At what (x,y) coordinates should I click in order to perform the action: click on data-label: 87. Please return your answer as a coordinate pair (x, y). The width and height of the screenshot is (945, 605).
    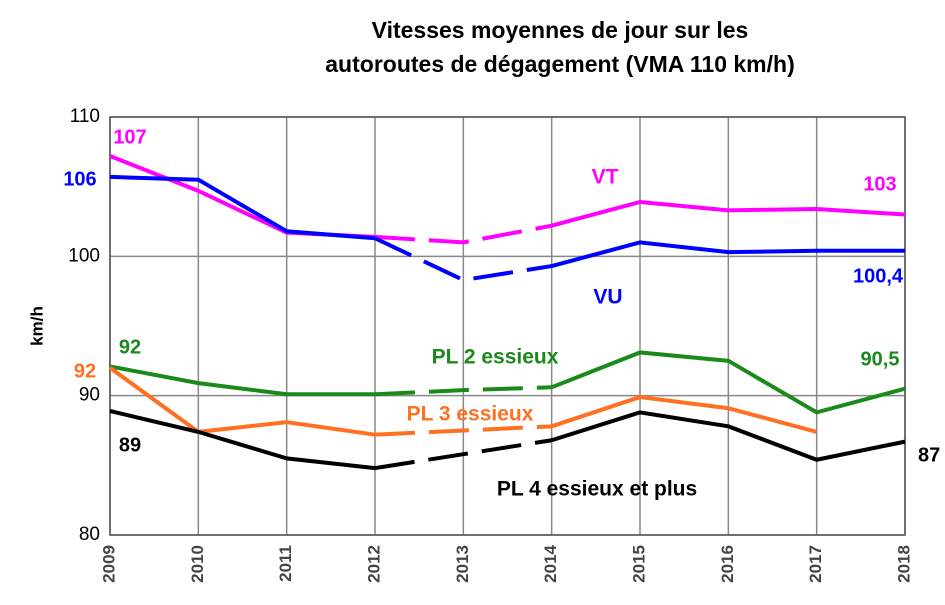
    Looking at the image, I should click on (929, 455).